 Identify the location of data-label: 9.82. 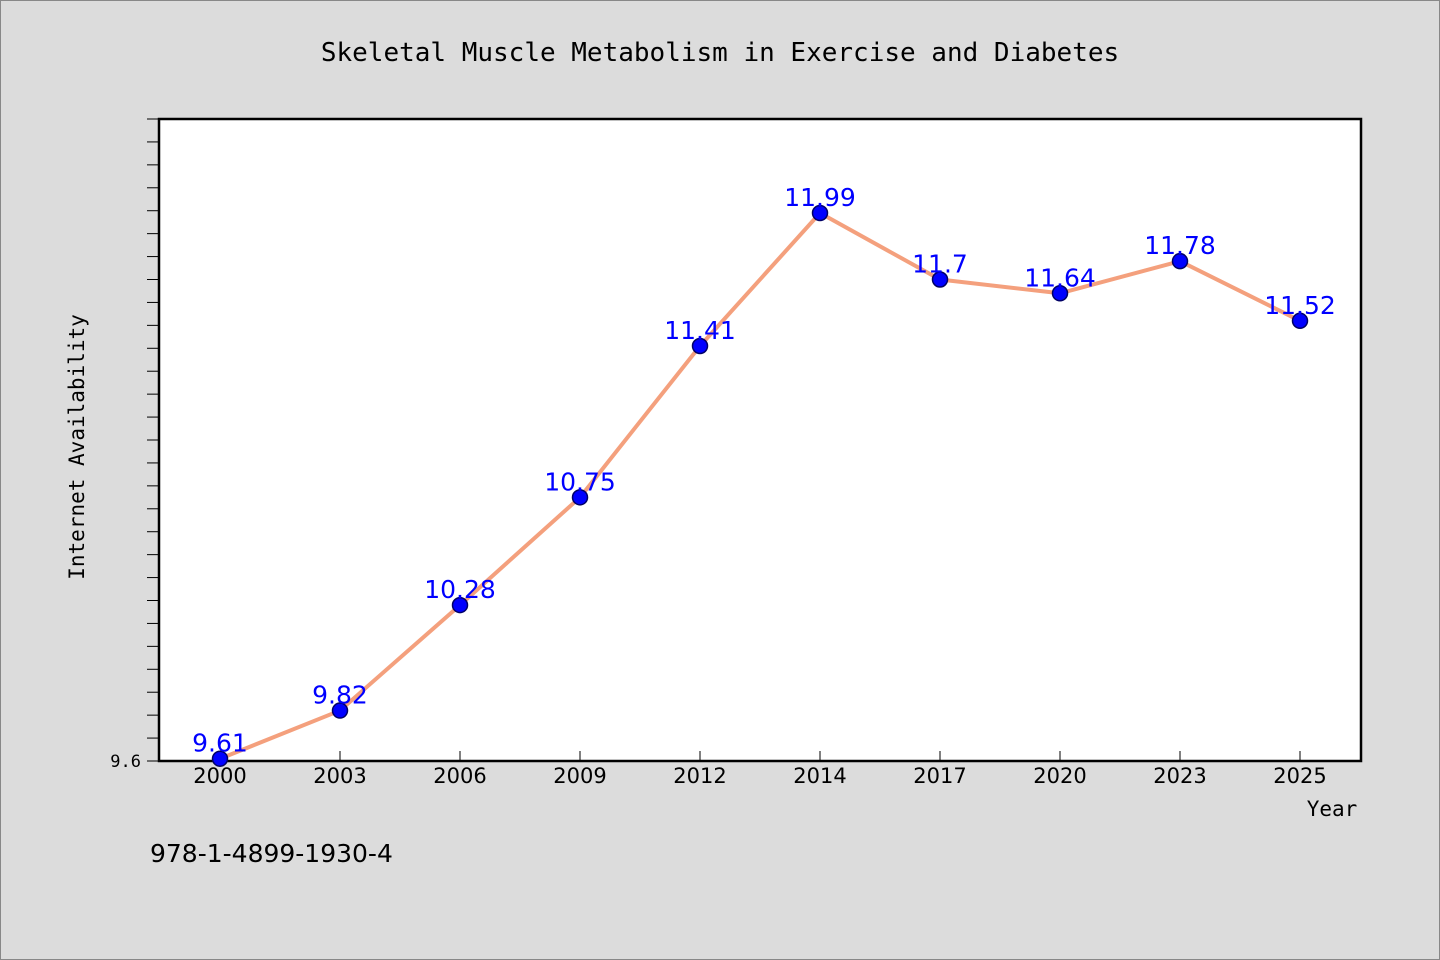
(340, 695).